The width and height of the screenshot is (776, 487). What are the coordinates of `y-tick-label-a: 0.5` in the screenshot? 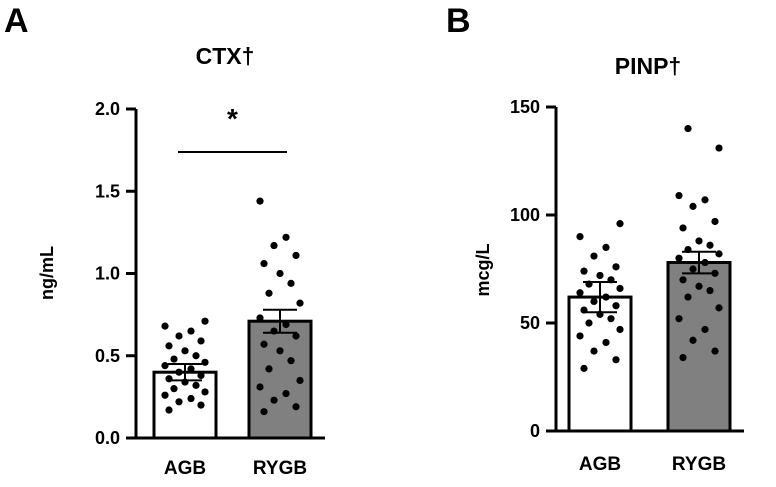 It's located at (107, 356).